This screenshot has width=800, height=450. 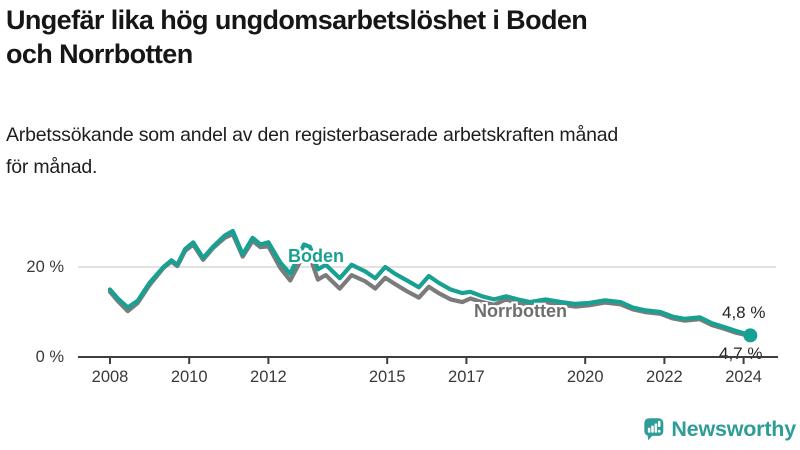 I want to click on x-axis-label-2008: 2008, so click(x=110, y=377).